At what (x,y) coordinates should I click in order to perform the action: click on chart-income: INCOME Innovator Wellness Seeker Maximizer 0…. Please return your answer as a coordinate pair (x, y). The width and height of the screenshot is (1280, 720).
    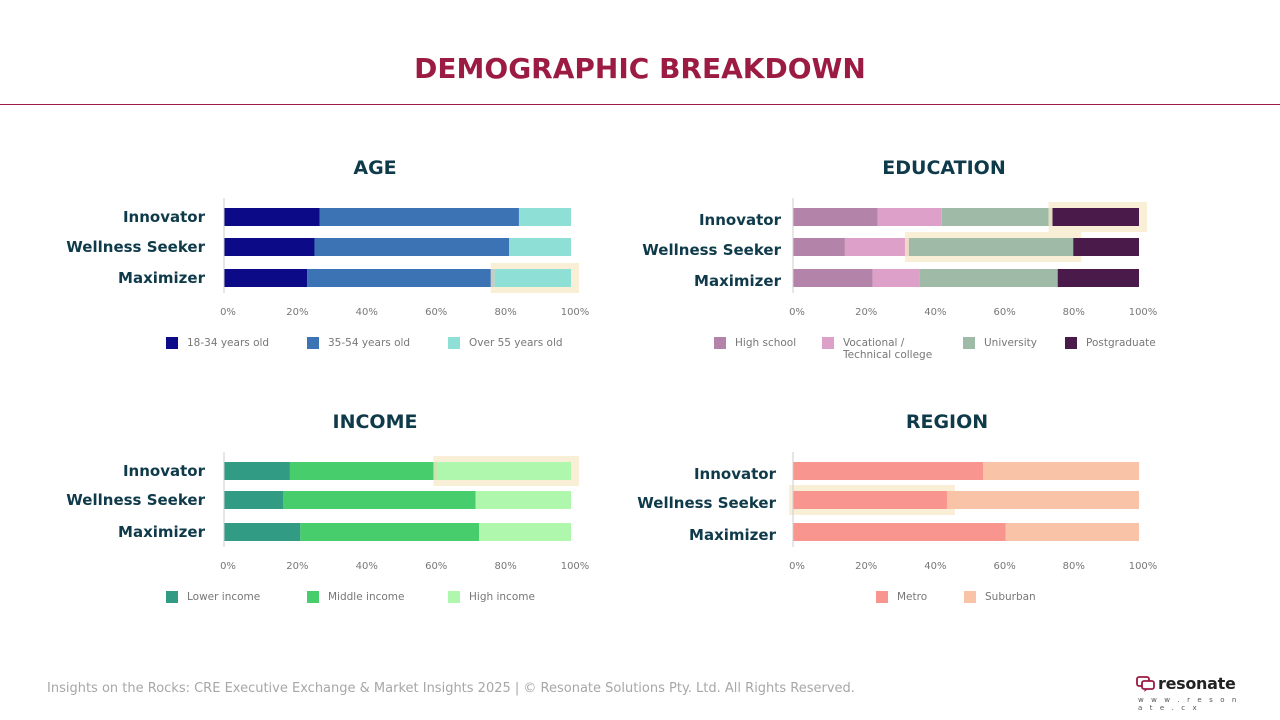
    Looking at the image, I should click on (327, 507).